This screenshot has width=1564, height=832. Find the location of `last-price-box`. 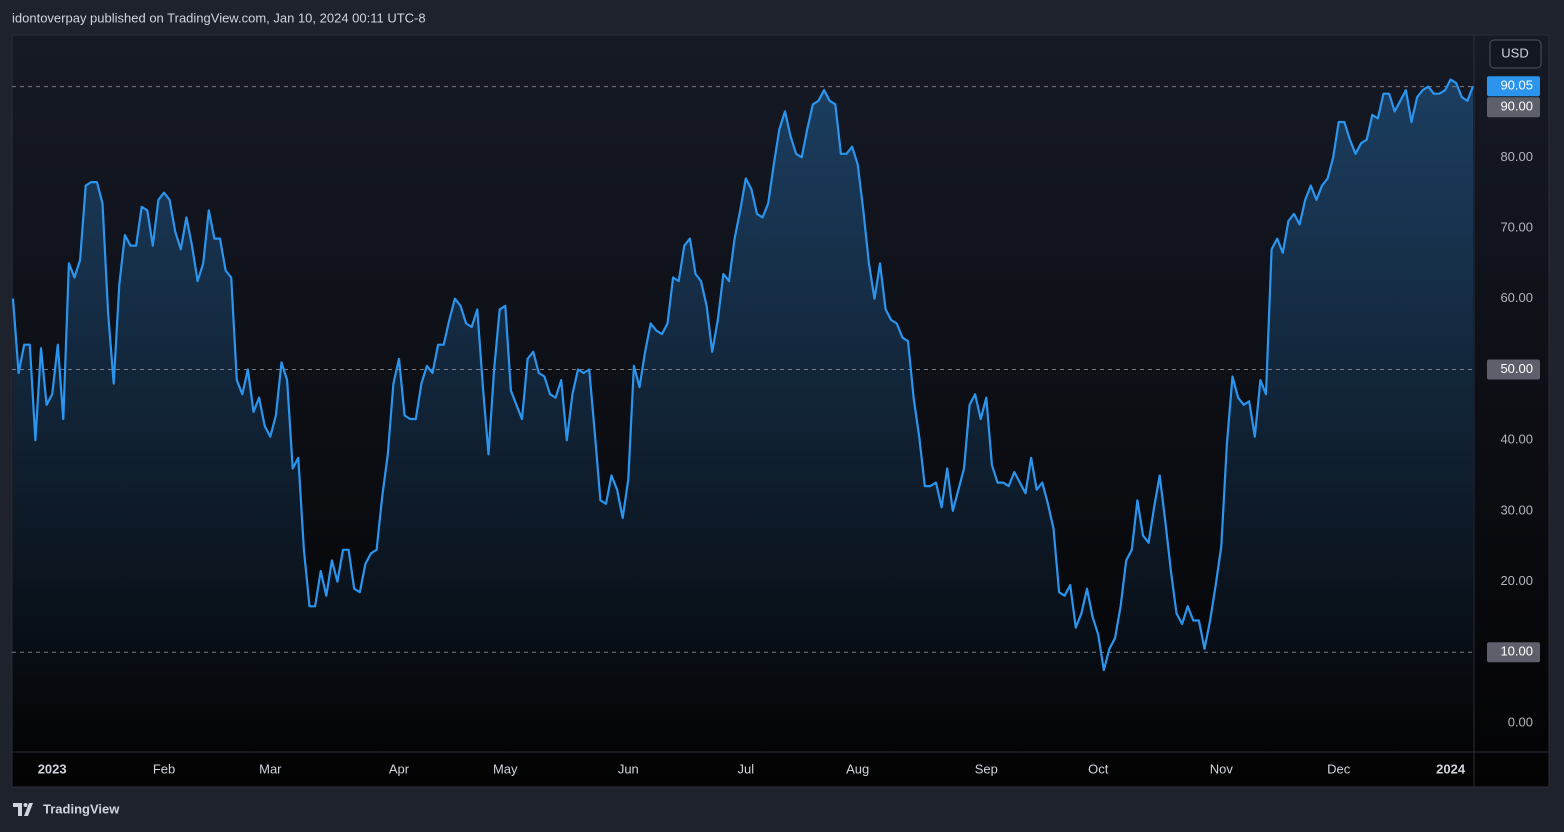

last-price-box is located at coordinates (1513, 86).